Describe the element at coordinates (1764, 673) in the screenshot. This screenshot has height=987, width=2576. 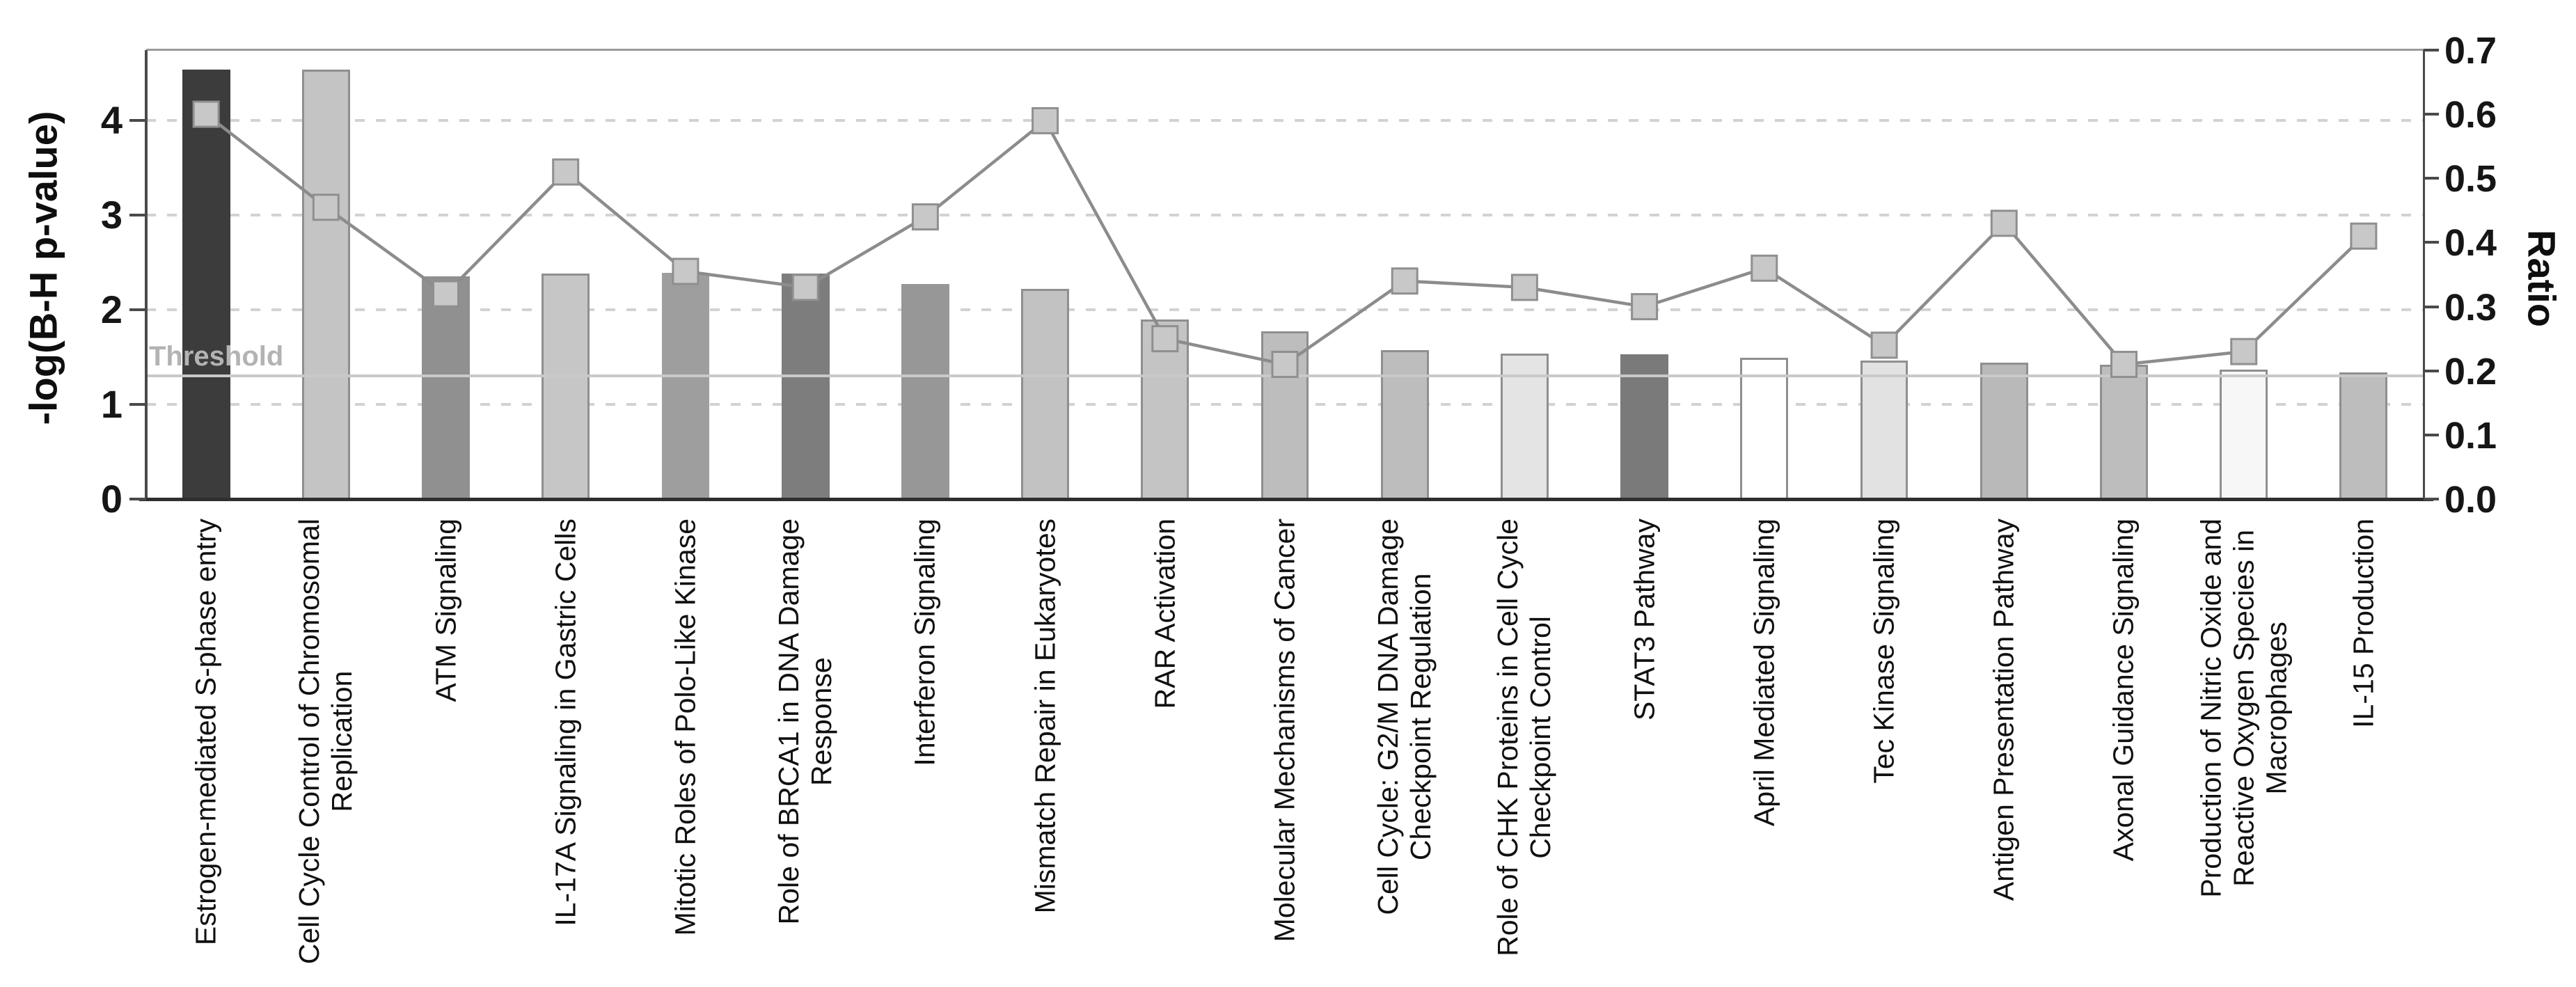
I see `x-axis-label: April Mediated Signaling` at that location.